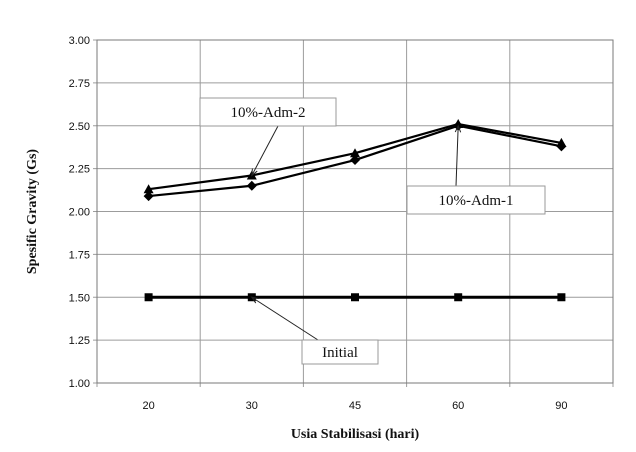 The image size is (636, 452). Describe the element at coordinates (148, 406) in the screenshot. I see `x-tick-label: 20` at that location.